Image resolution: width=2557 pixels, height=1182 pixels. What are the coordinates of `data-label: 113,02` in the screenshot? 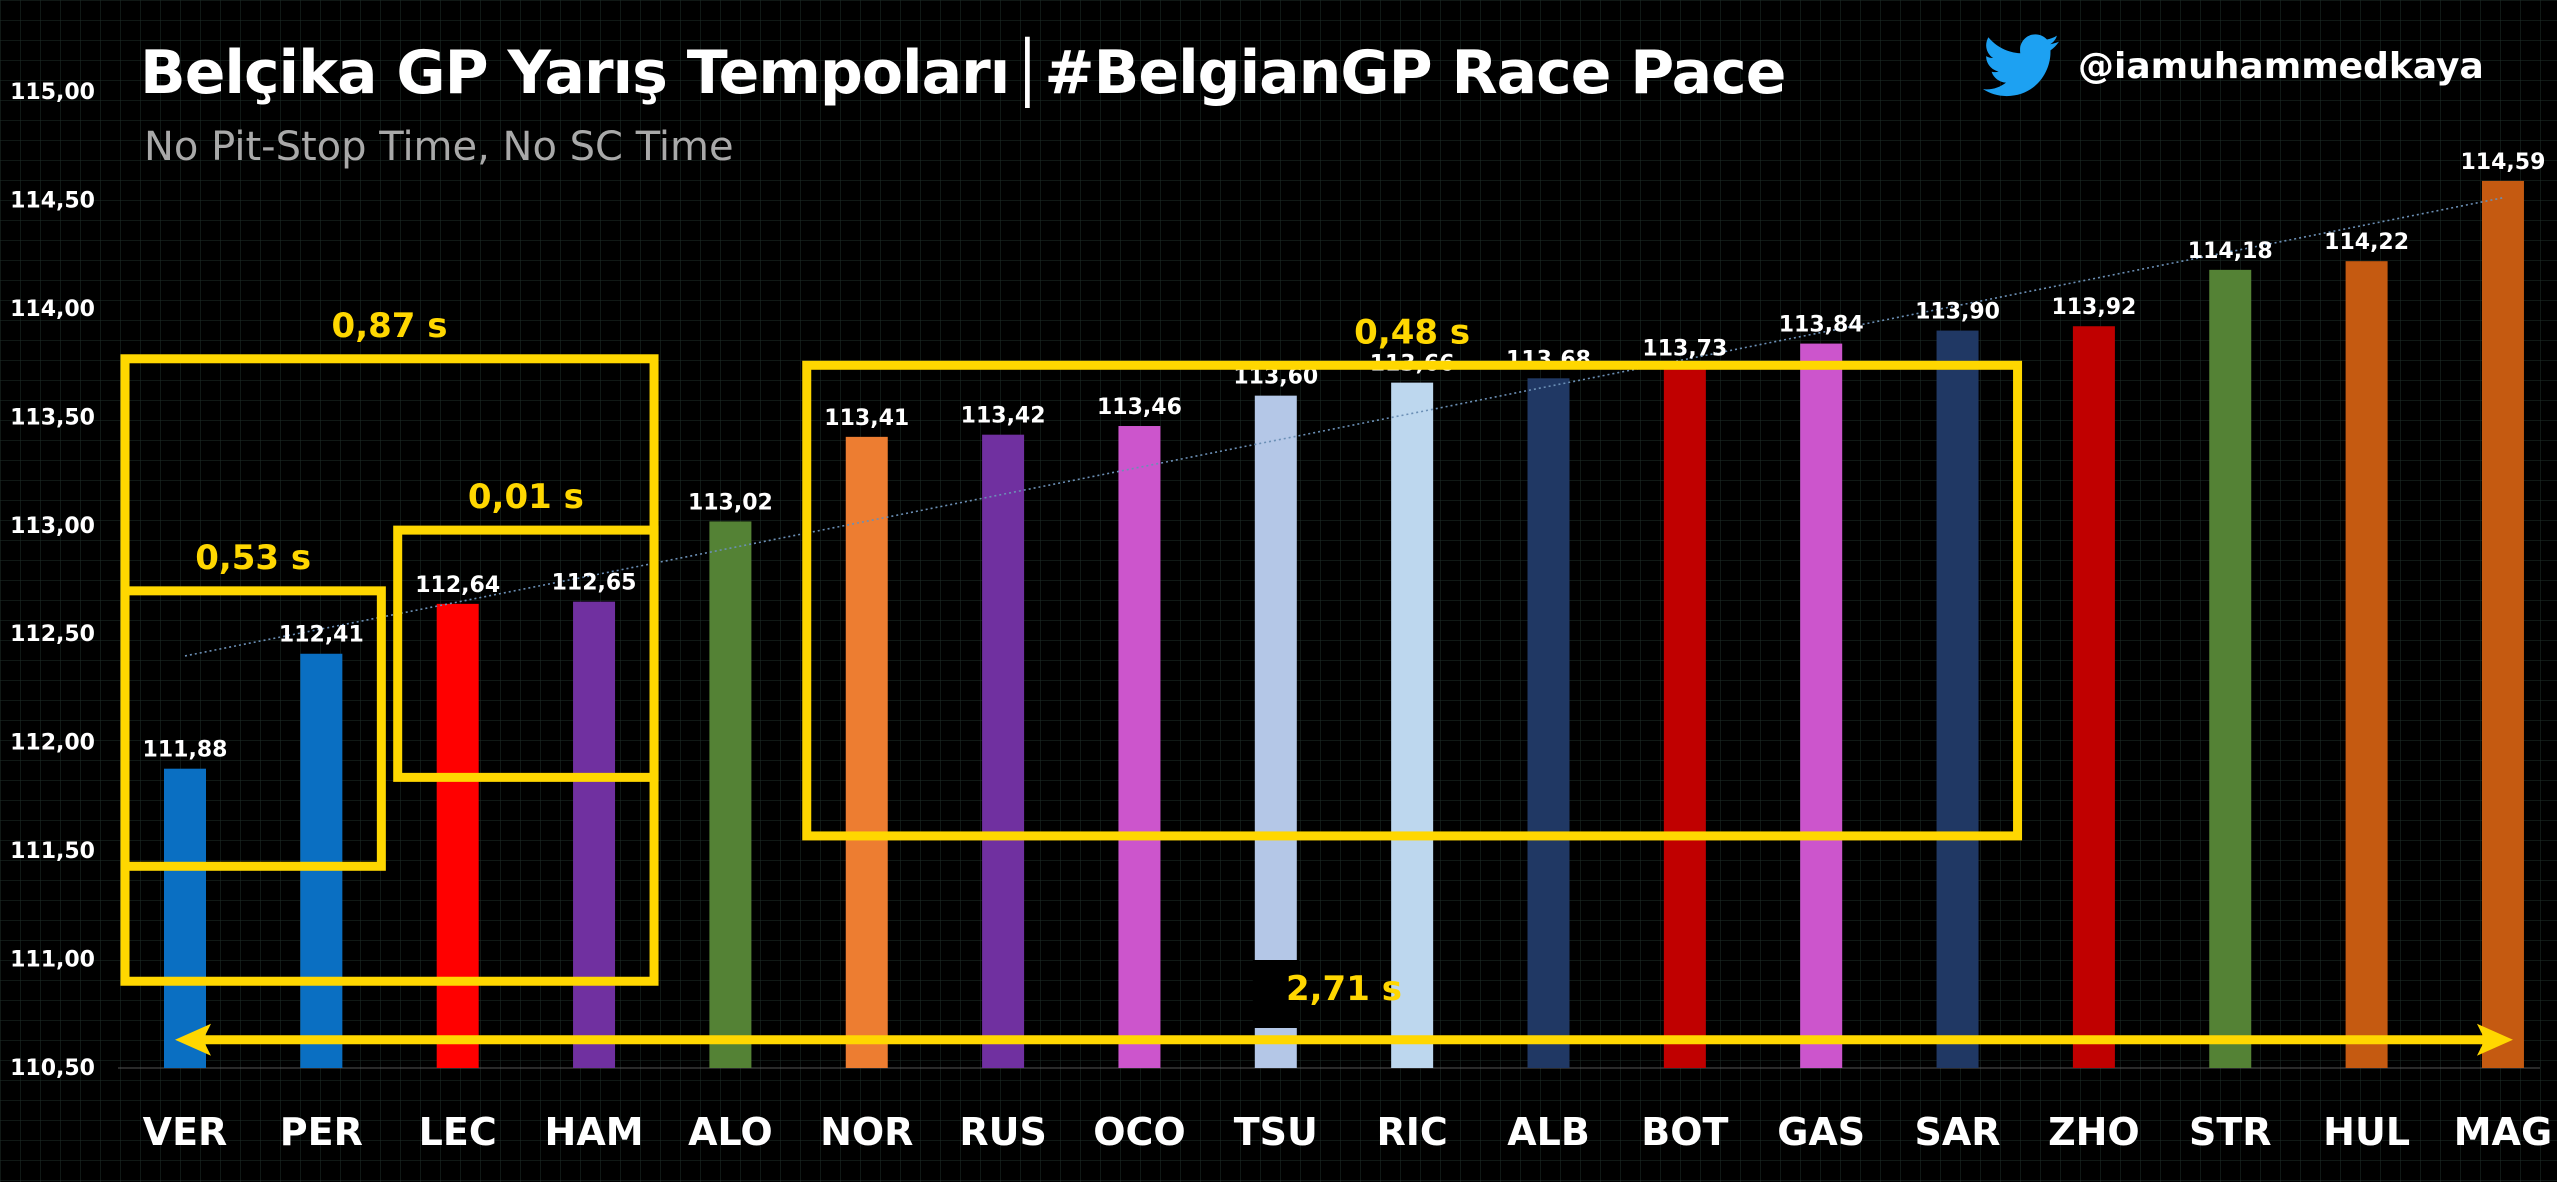 It's located at (730, 502).